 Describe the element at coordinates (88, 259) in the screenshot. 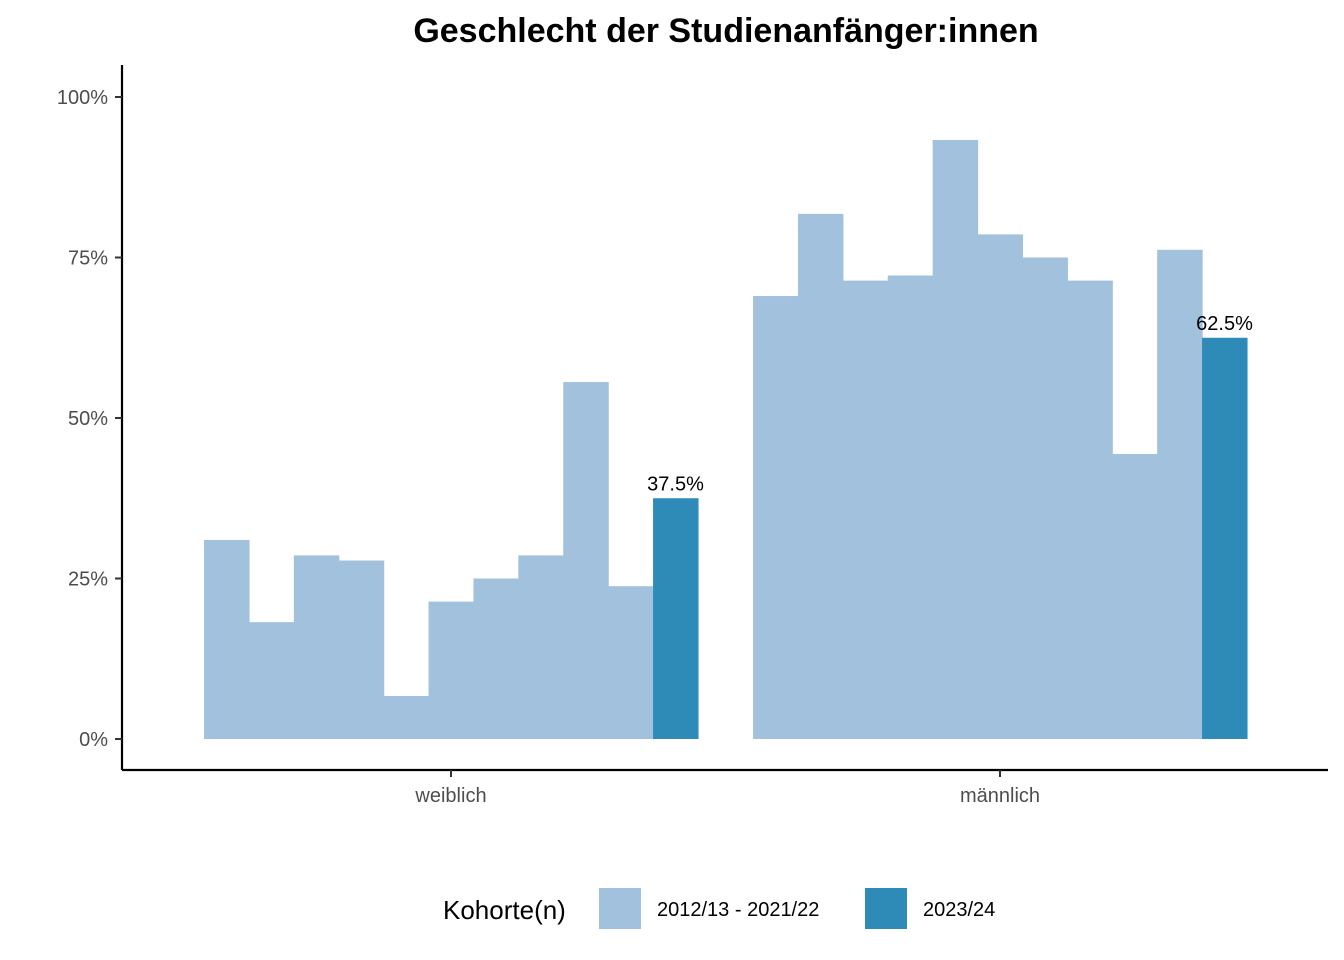

I see `y-tick-label: 75%` at that location.